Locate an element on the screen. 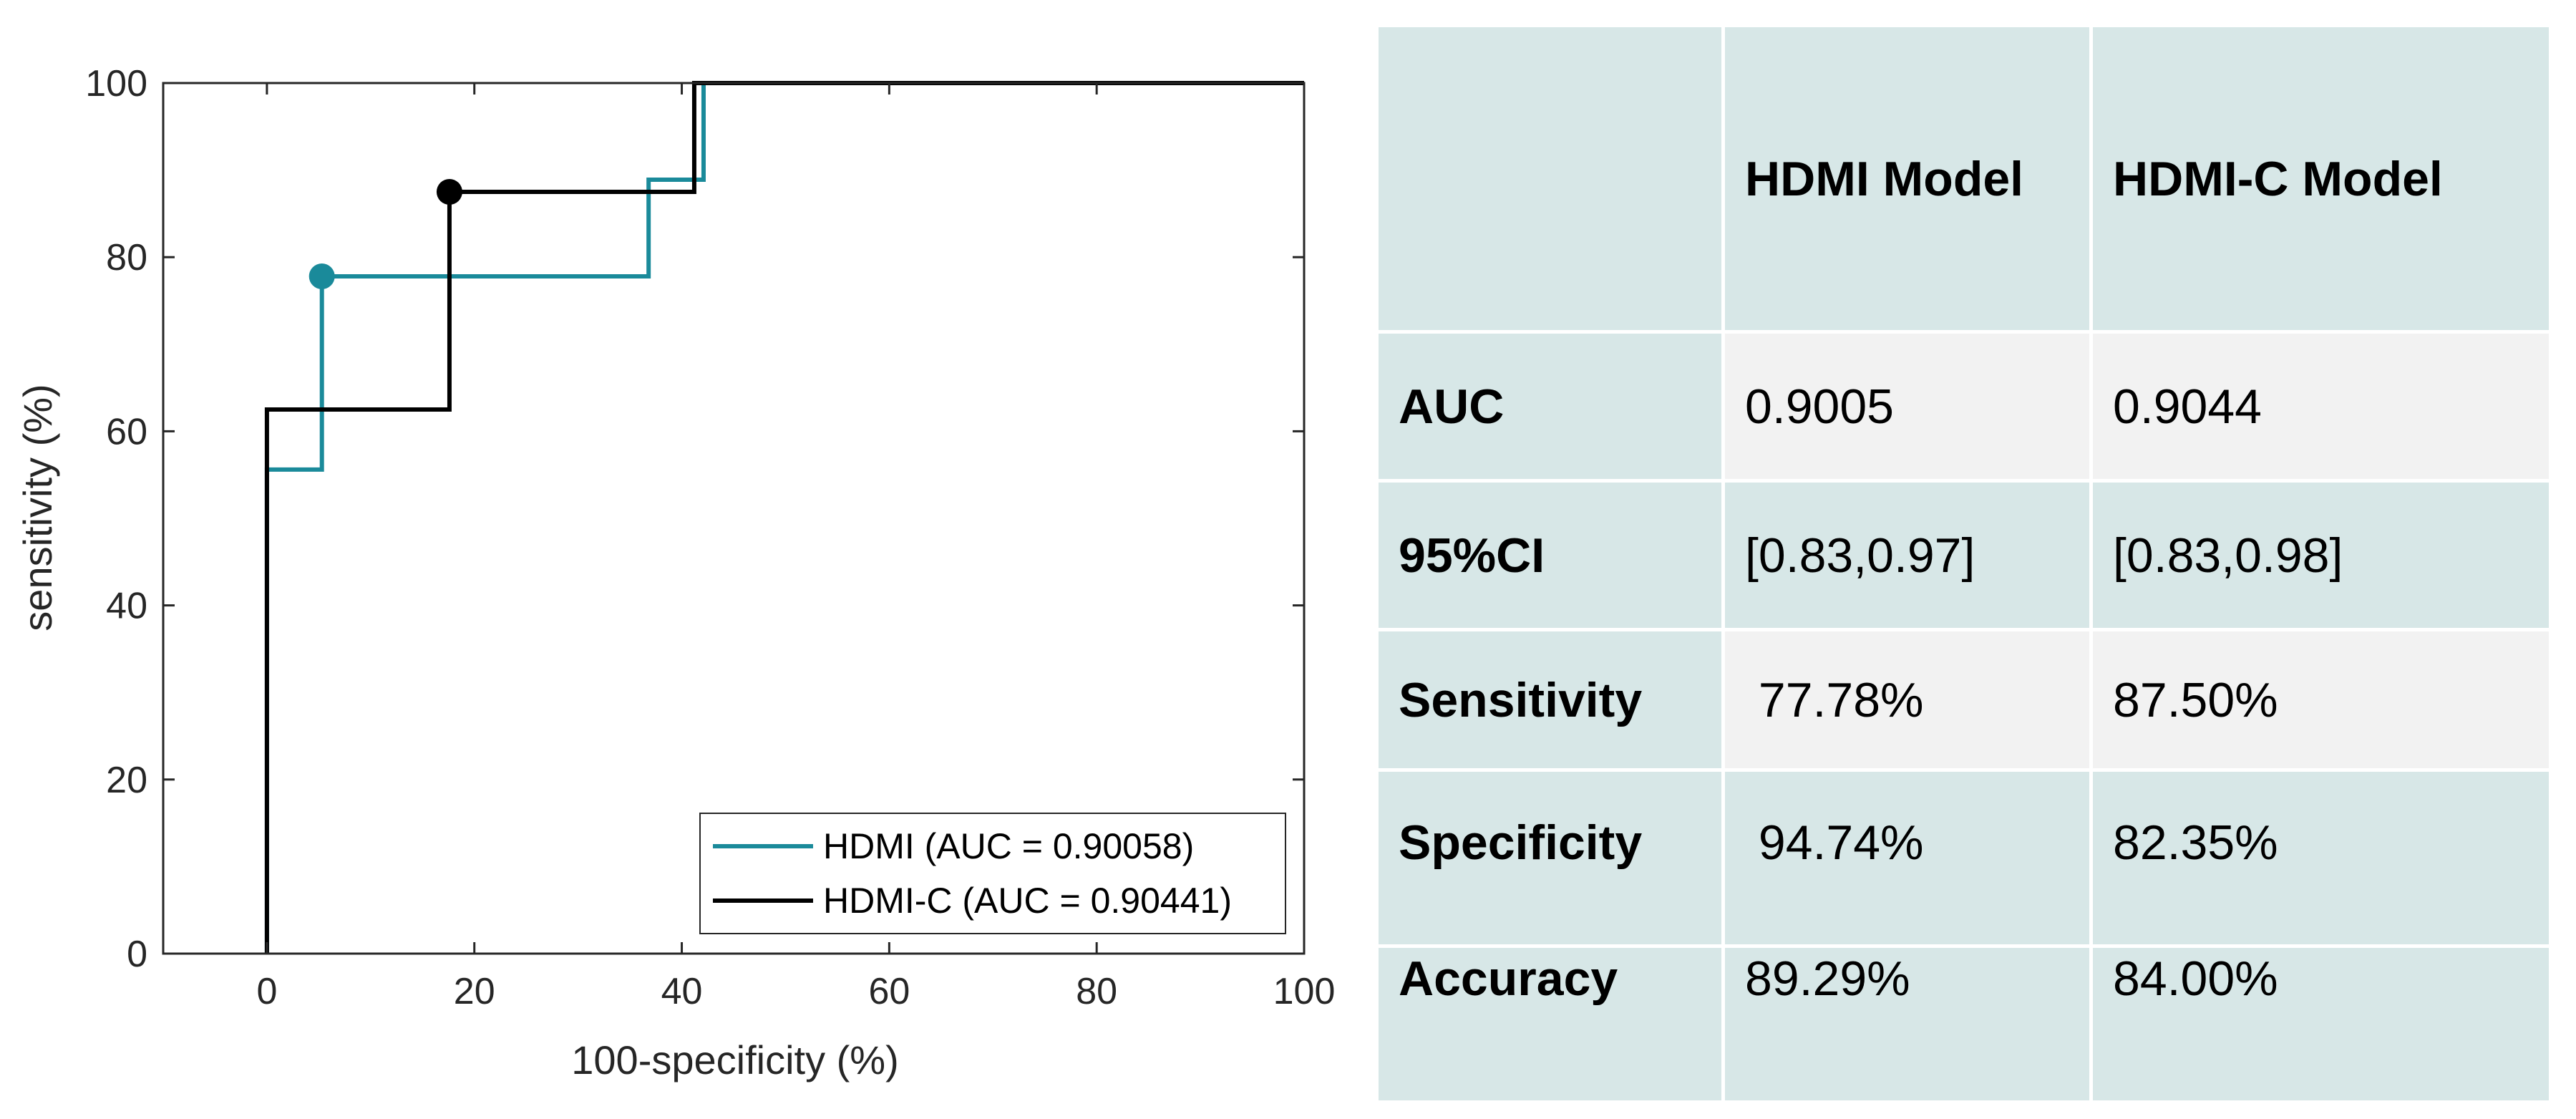  y-tick-label: 80 is located at coordinates (126, 257).